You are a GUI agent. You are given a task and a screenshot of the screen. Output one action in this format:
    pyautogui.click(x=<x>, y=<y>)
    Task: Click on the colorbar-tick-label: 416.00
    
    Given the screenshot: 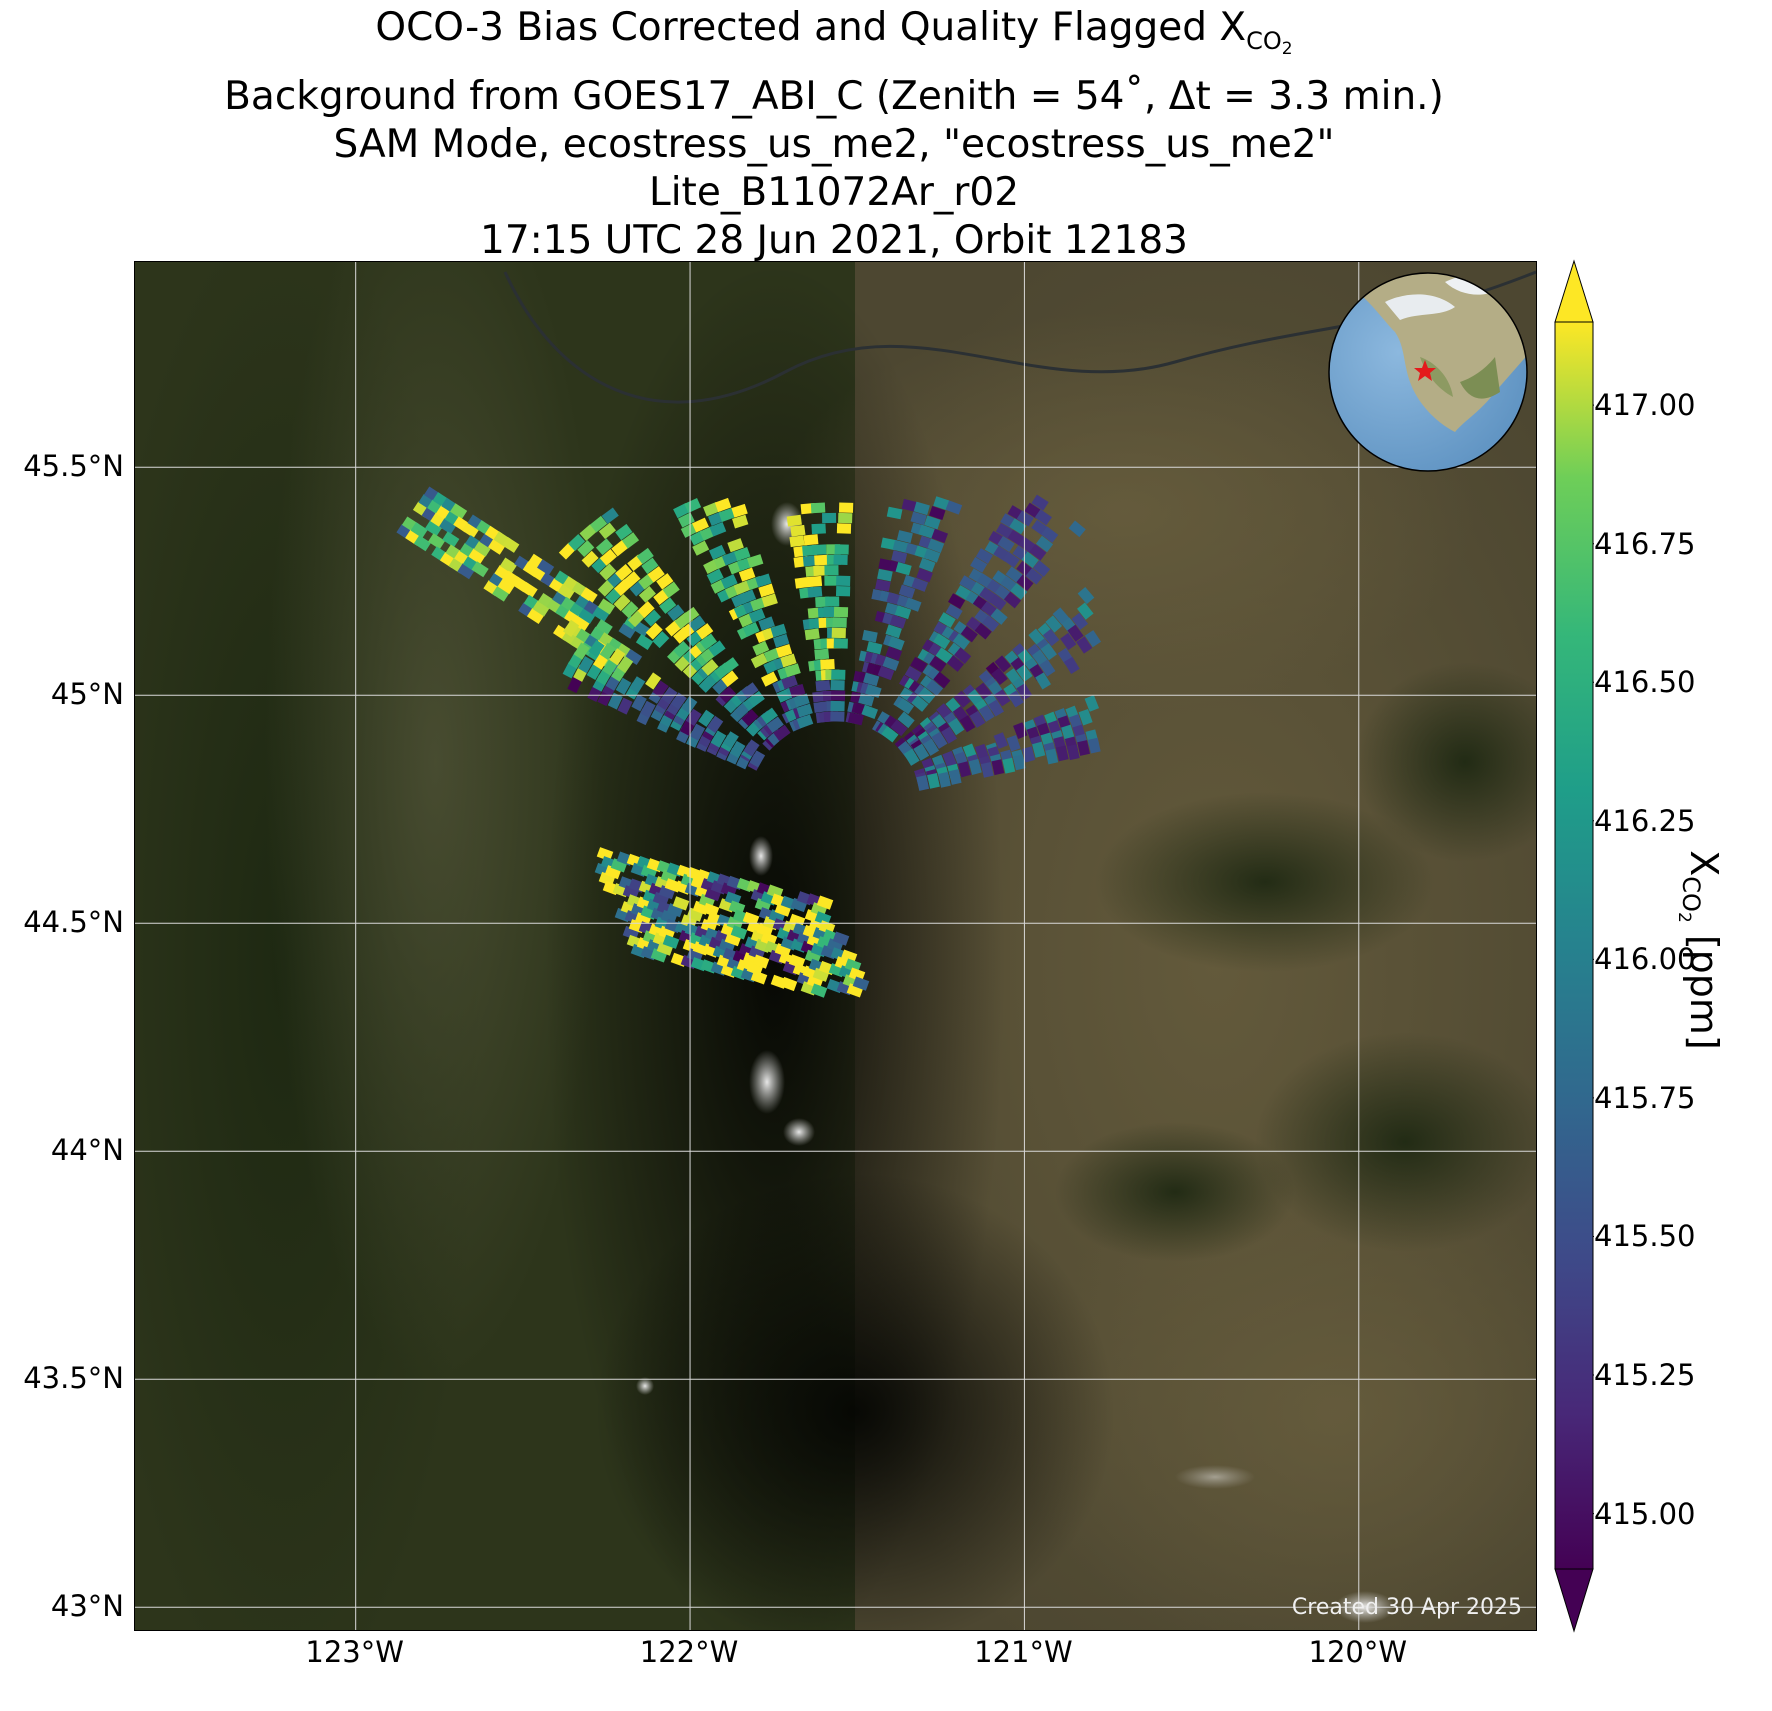 What is the action you would take?
    pyautogui.click(x=1645, y=959)
    